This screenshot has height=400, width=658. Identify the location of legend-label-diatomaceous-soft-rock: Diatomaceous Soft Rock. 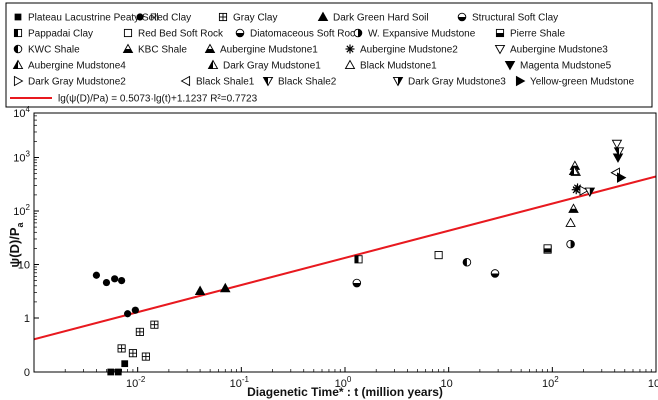
(305, 34).